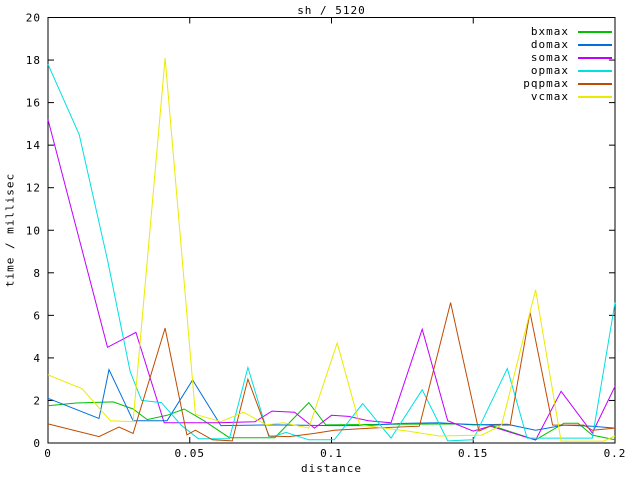  Describe the element at coordinates (549, 57) in the screenshot. I see `legend-label: somax` at that location.